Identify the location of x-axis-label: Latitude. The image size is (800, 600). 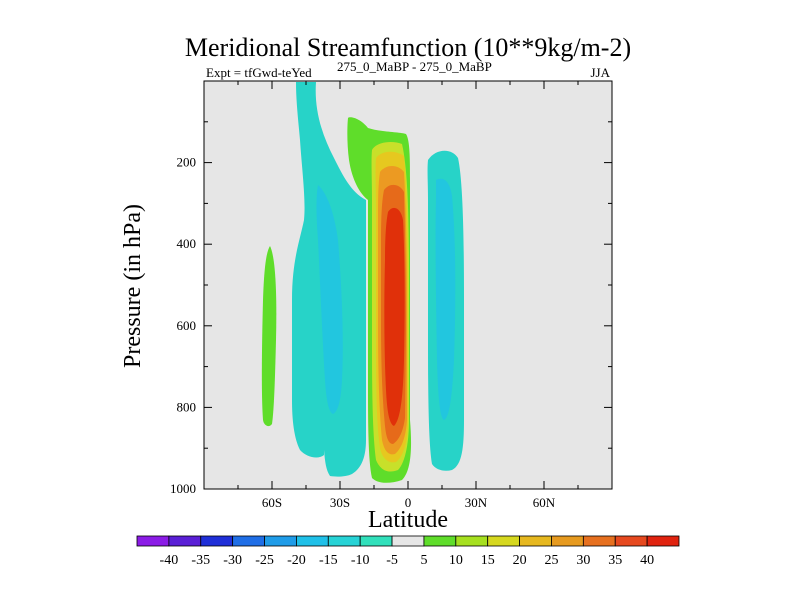
(408, 520).